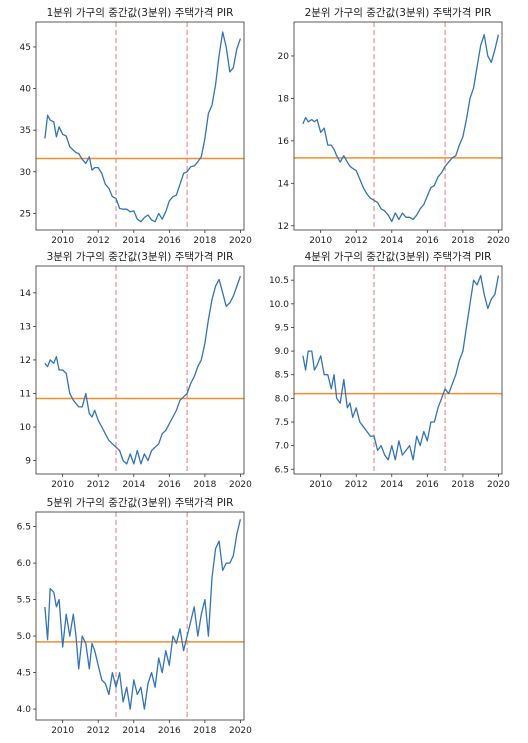  What do you see at coordinates (284, 99) in the screenshot?
I see `y-tick-label: 18` at bounding box center [284, 99].